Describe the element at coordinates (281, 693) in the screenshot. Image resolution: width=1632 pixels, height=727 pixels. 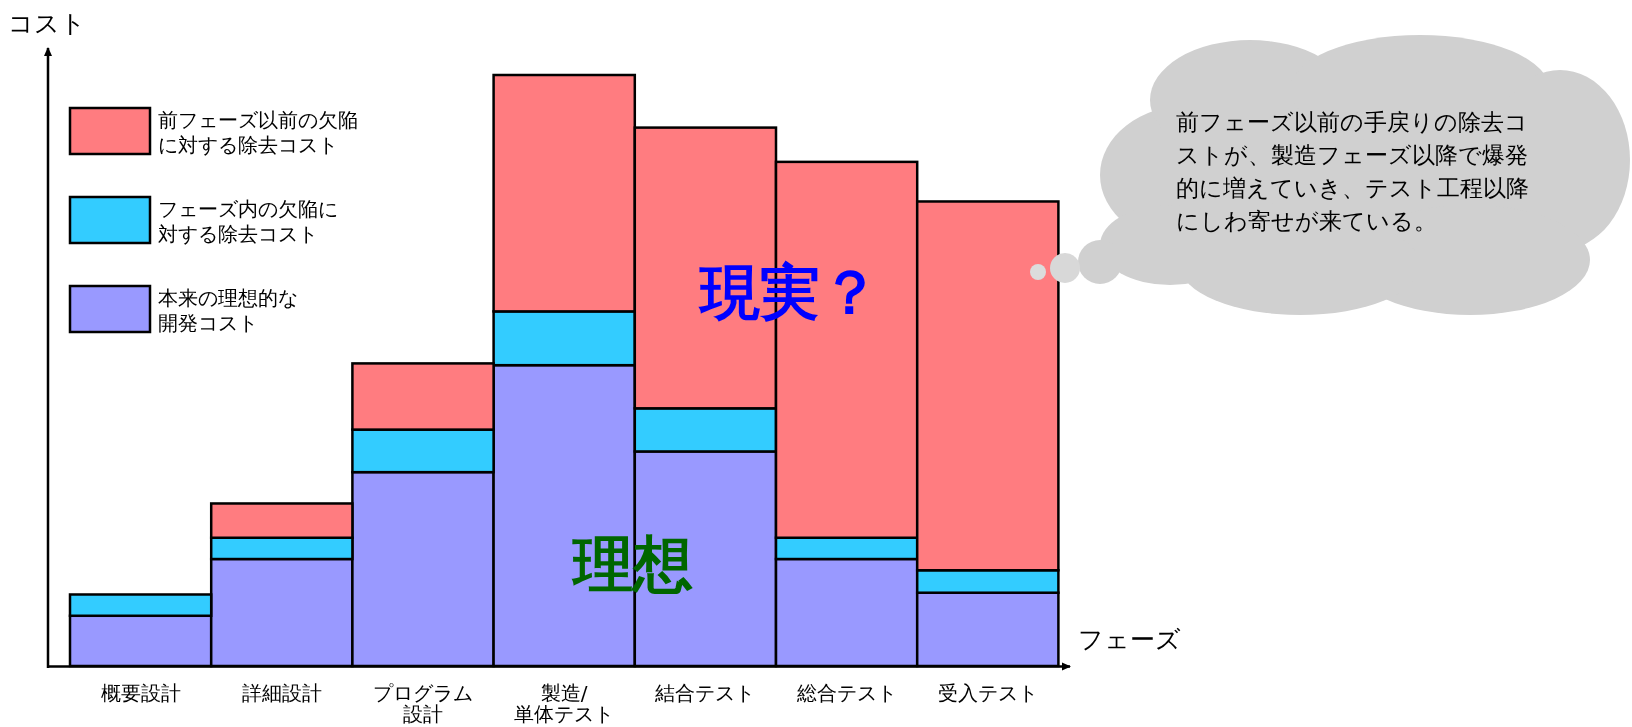
I see `x-tick-label: 詳細設計` at that location.